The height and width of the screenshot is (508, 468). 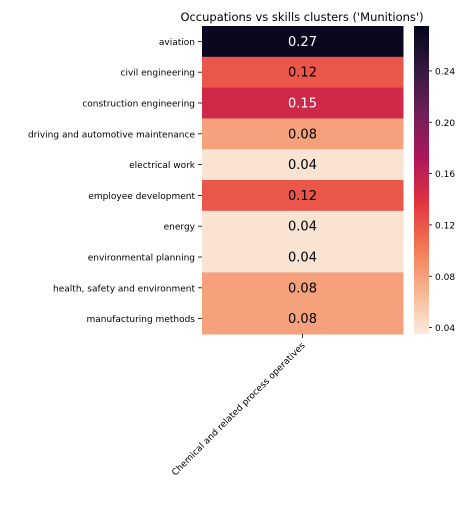 I want to click on heatmap-cell-civil-engineering, so click(x=303, y=72).